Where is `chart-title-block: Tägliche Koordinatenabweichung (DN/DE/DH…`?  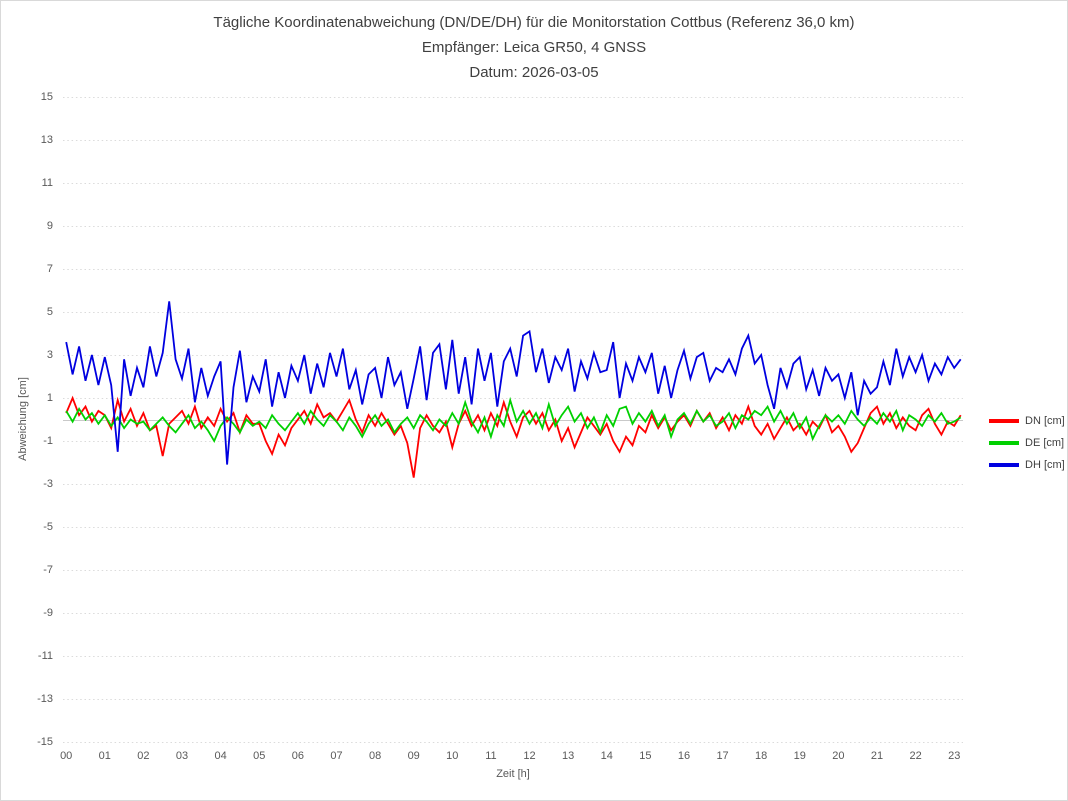 chart-title-block: Tägliche Koordinatenabweichung (DN/DE/DH… is located at coordinates (534, 47).